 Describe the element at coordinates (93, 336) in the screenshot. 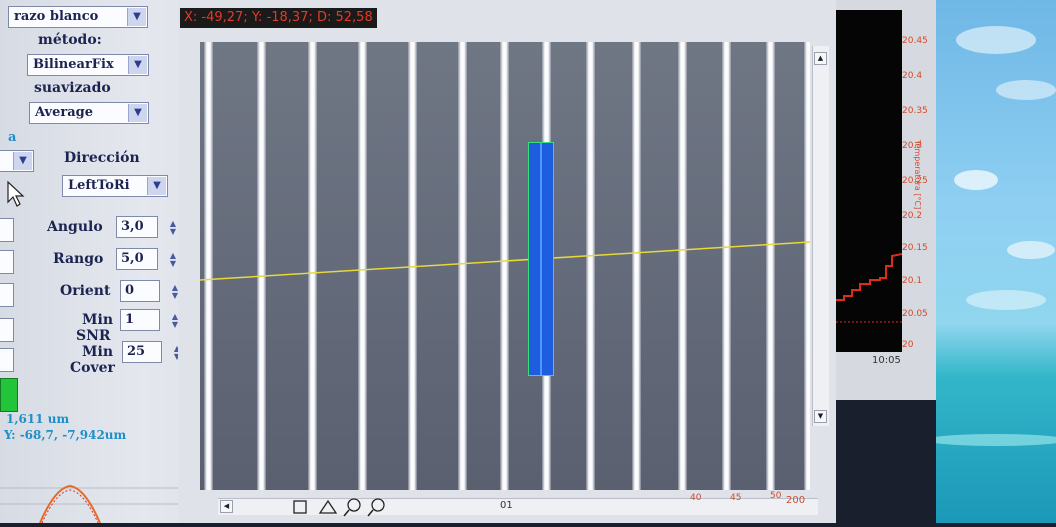

I see `min-snr-label-2: SNR` at that location.